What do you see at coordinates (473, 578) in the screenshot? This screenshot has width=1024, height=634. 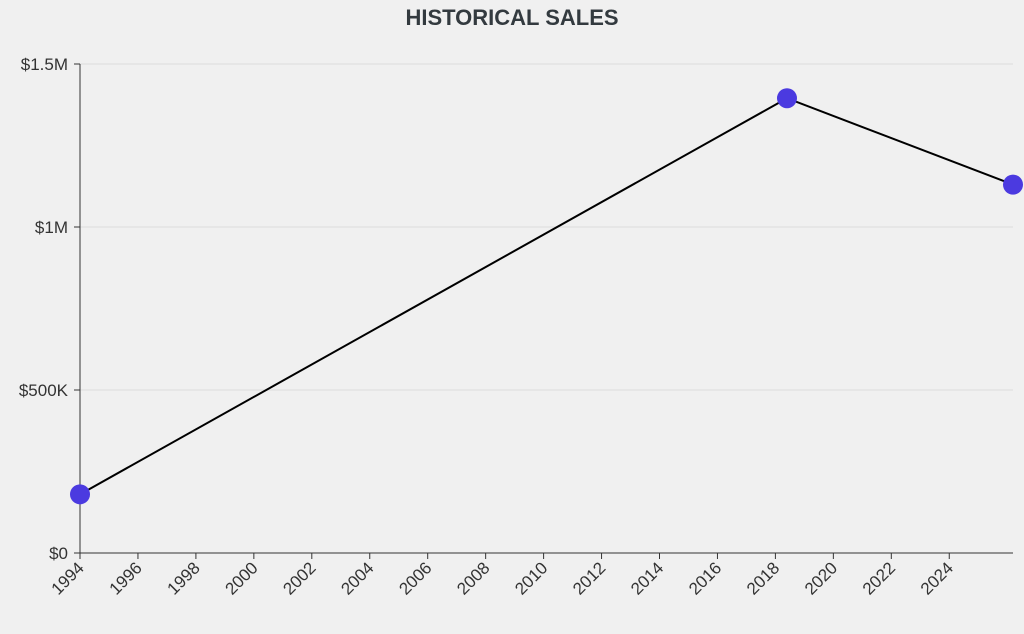 I see `x-tick-label-7: 2008` at bounding box center [473, 578].